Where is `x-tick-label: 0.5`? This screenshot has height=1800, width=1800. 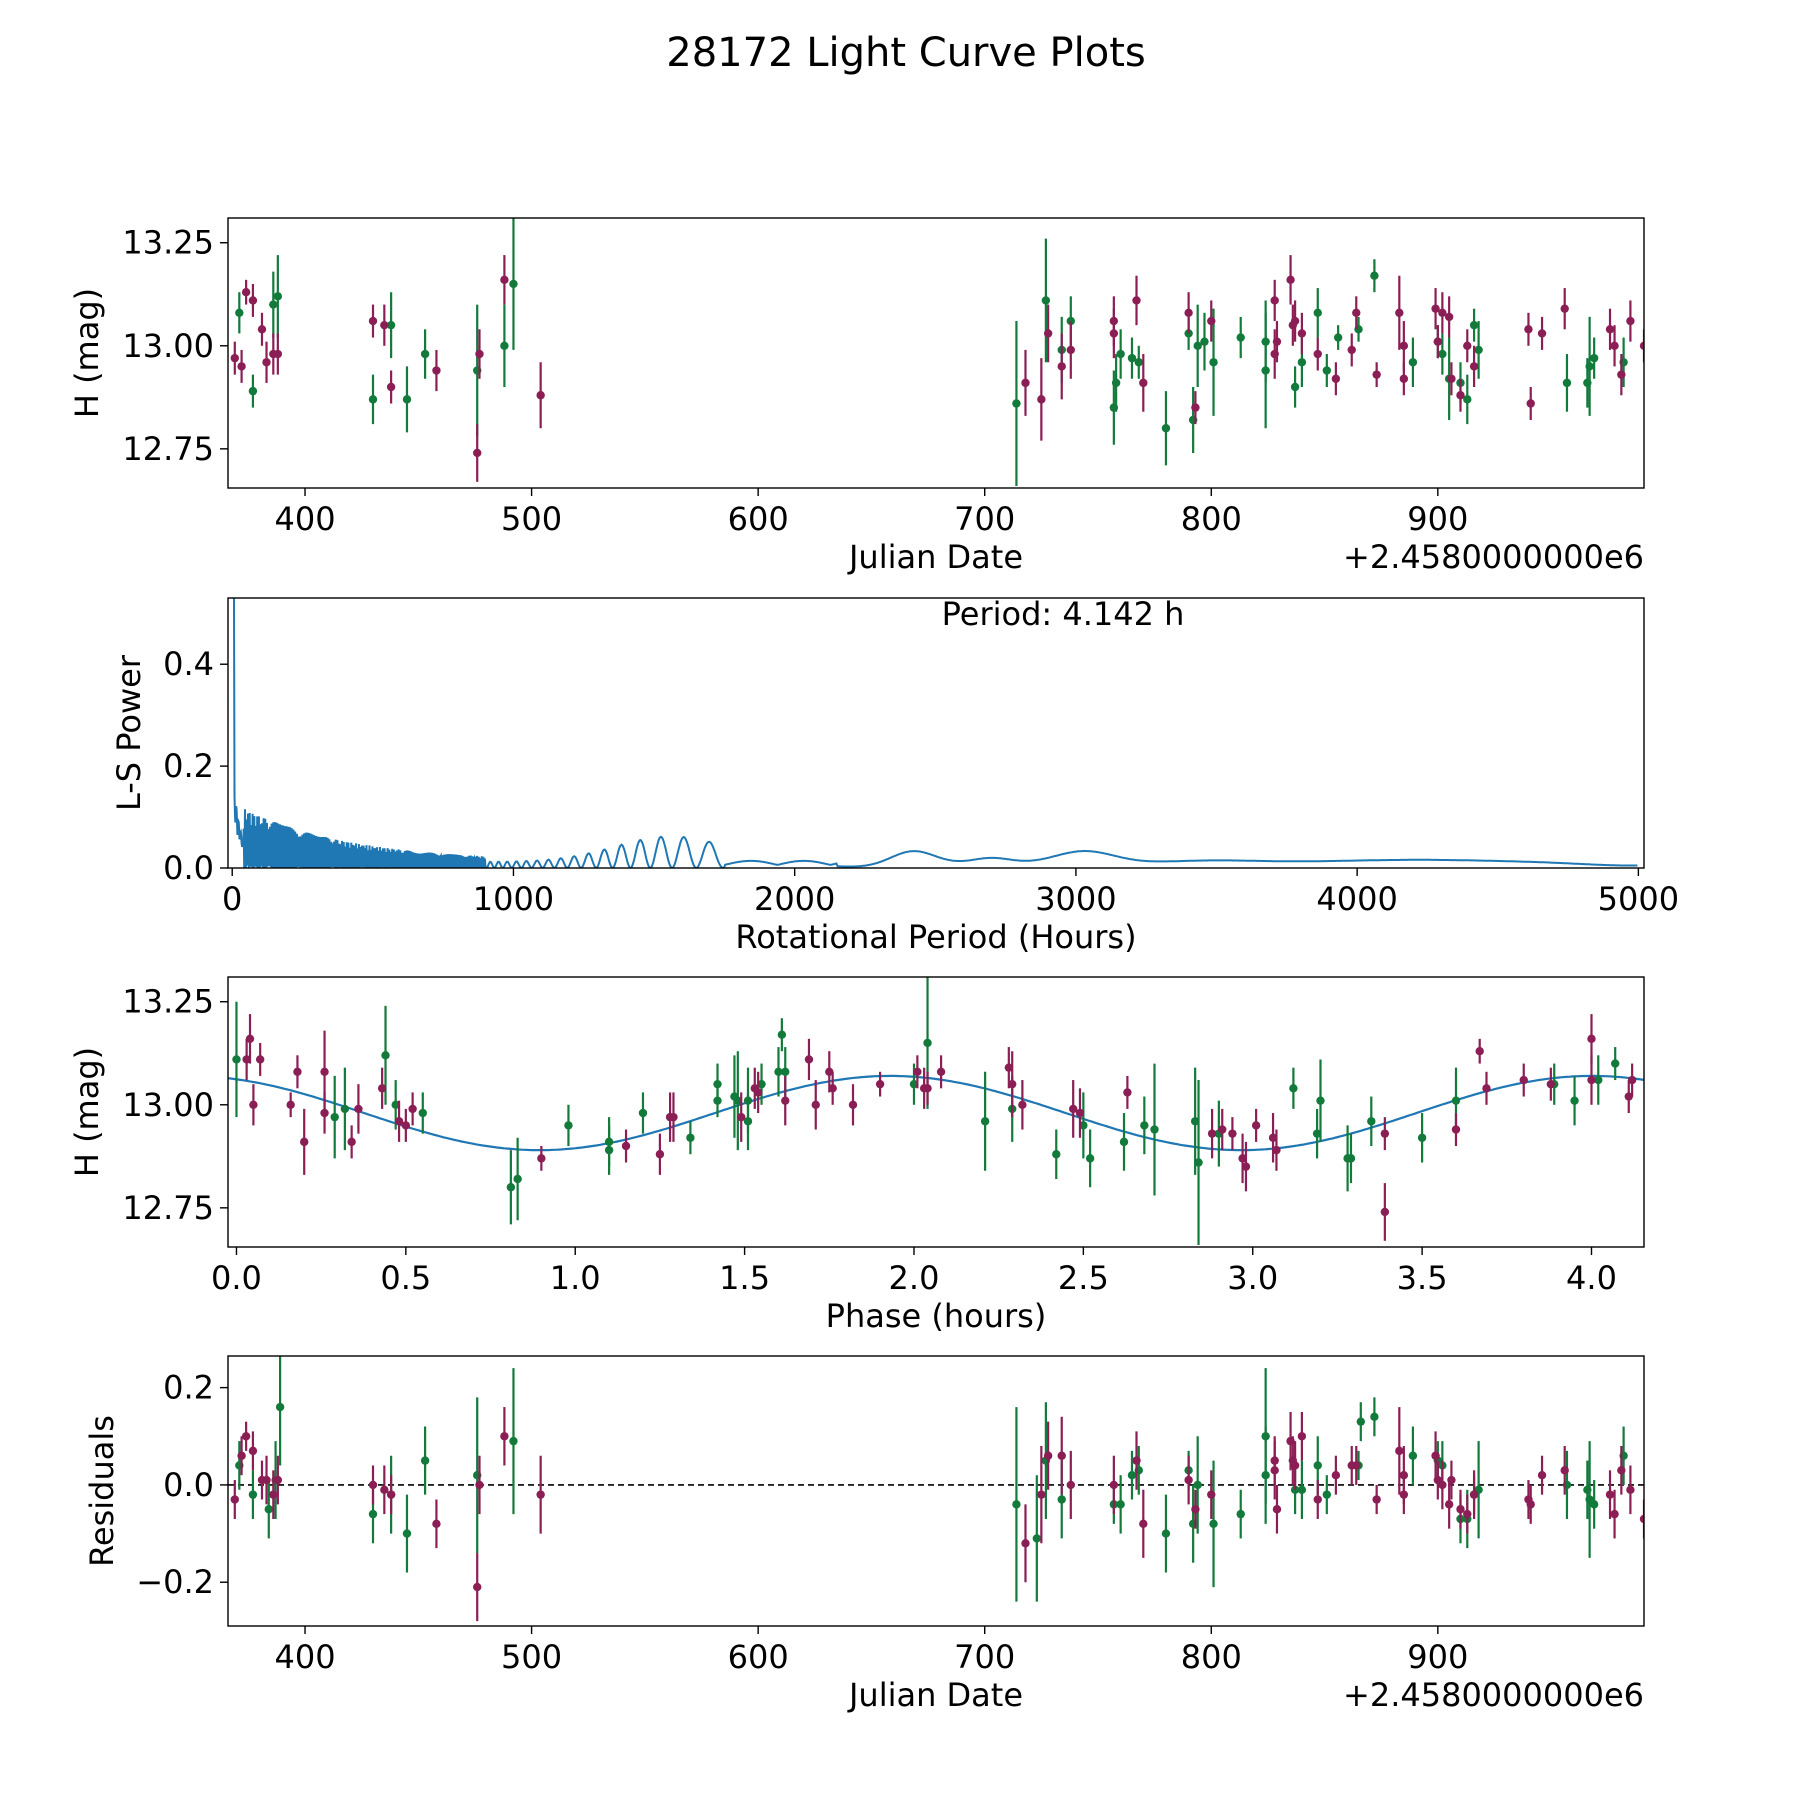
x-tick-label: 0.5 is located at coordinates (405, 1278).